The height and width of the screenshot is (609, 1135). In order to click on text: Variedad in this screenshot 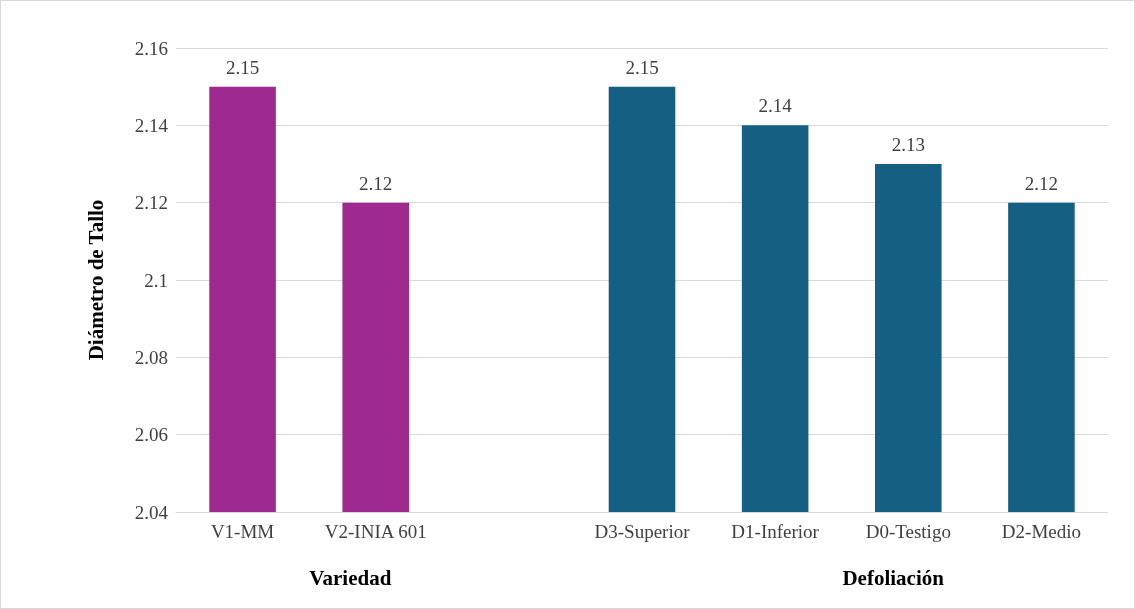, I will do `click(350, 577)`.